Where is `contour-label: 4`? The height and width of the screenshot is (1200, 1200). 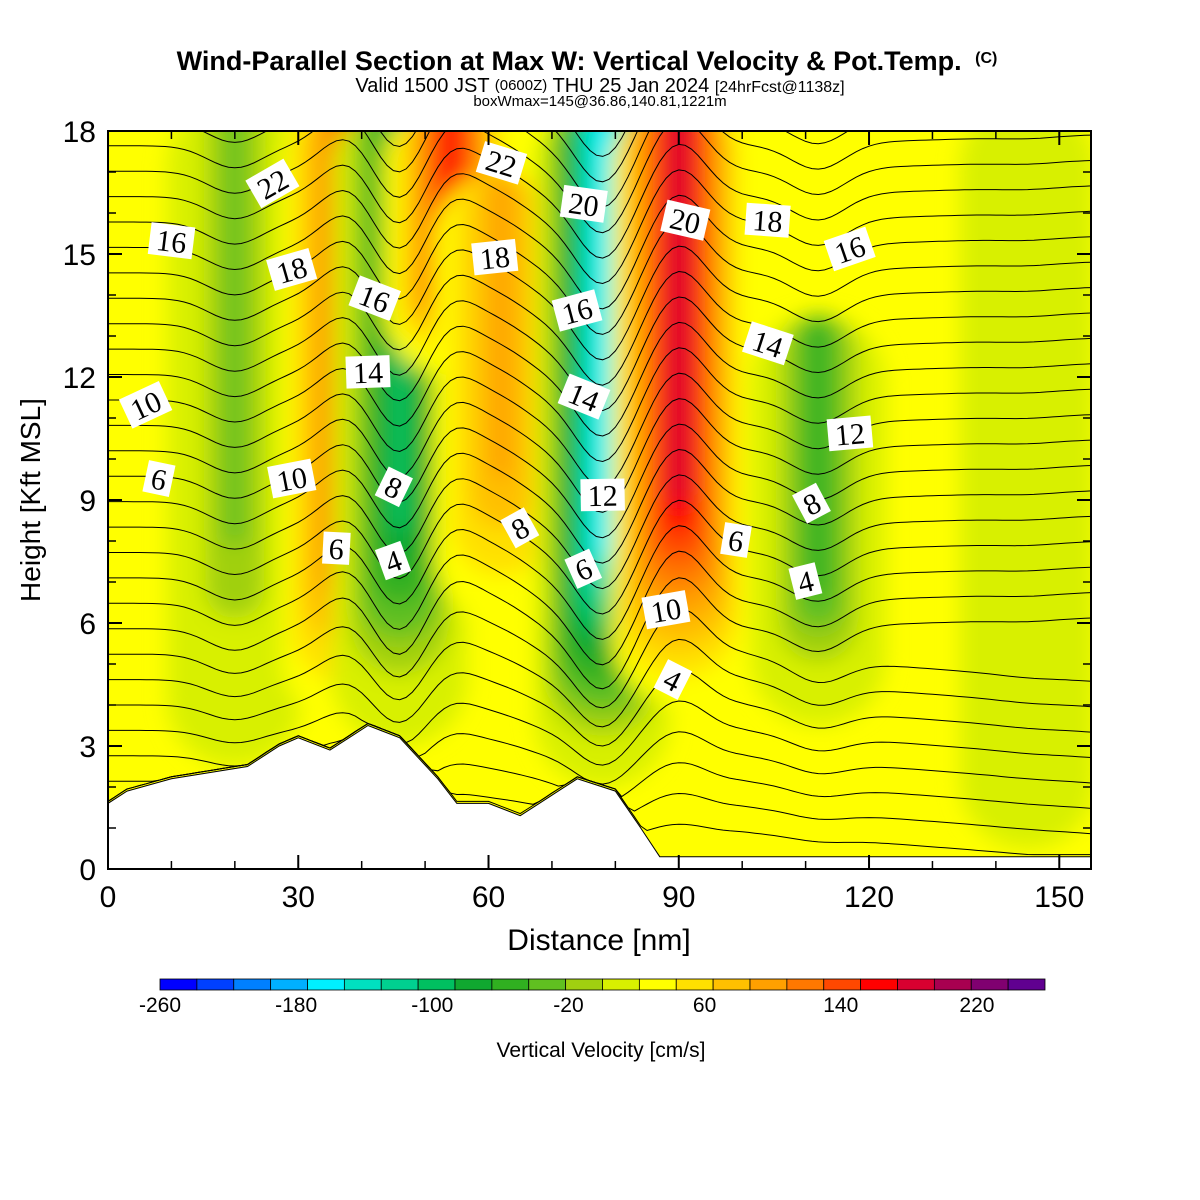
contour-label: 4 is located at coordinates (393, 560).